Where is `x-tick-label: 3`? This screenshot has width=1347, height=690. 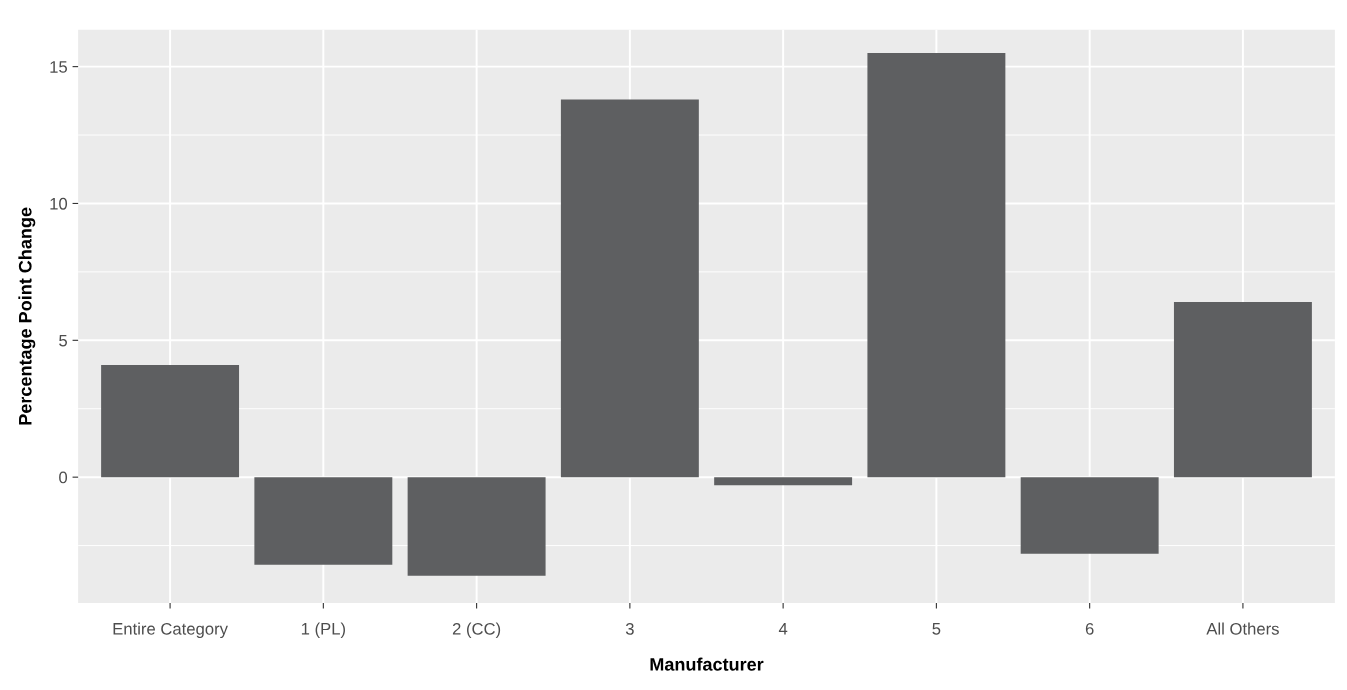
x-tick-label: 3 is located at coordinates (629, 628).